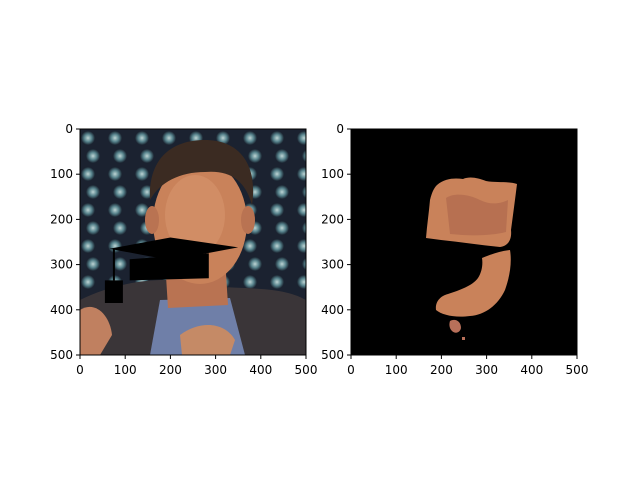  Describe the element at coordinates (174, 249) in the screenshot. I see `cap-board` at that location.